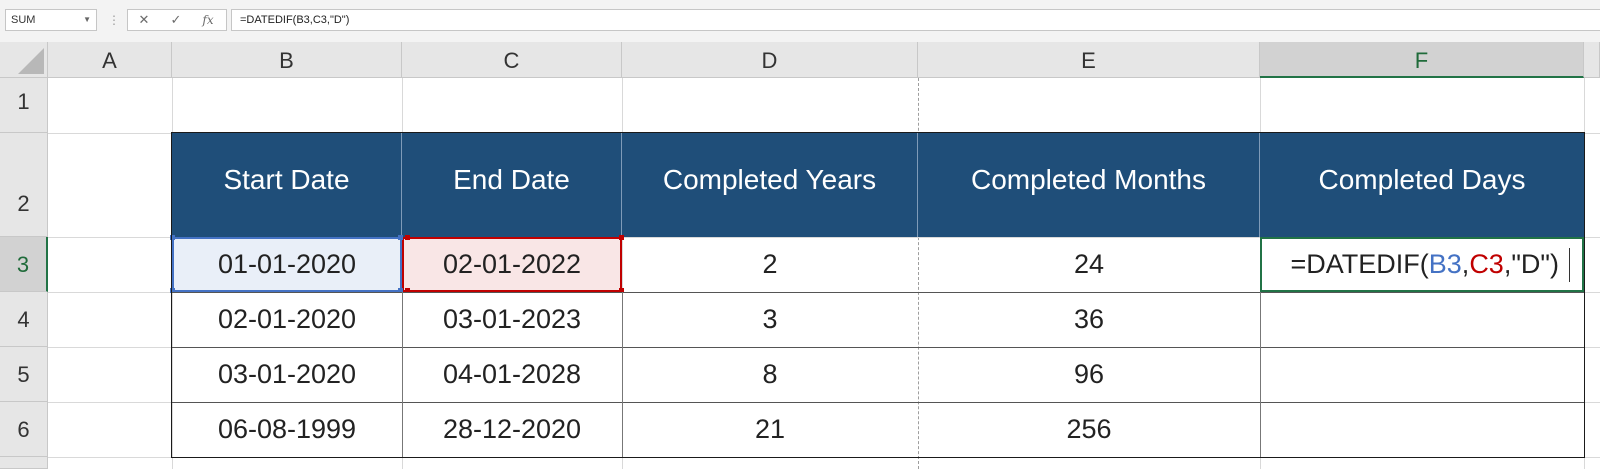 The image size is (1600, 469). Describe the element at coordinates (144, 19) in the screenshot. I see `cancel-icon: ✕` at that location.